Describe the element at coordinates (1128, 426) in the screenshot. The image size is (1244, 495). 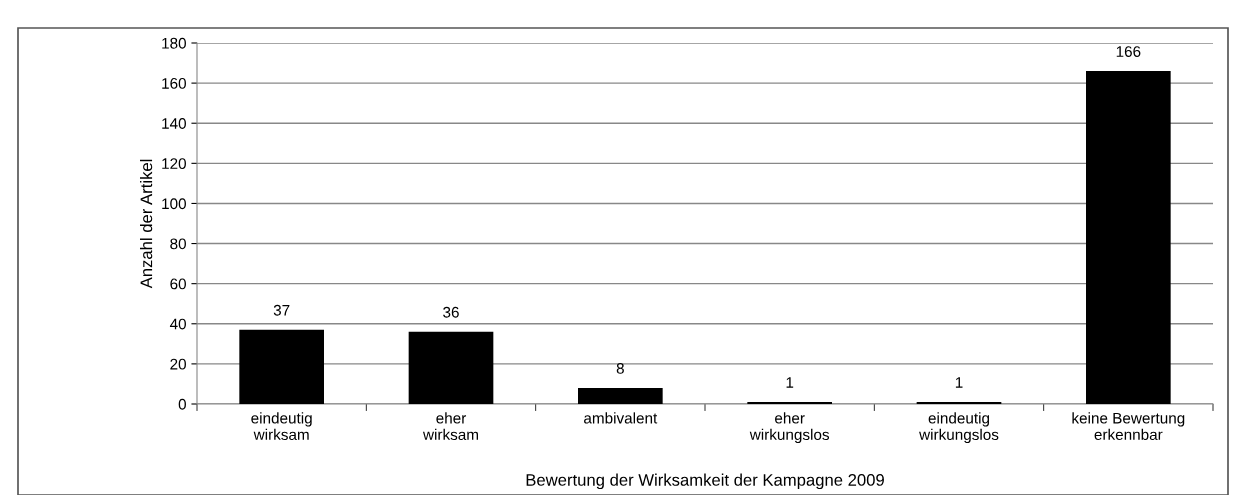
I see `x-tick-label: keine Bewertung erkennbar` at that location.